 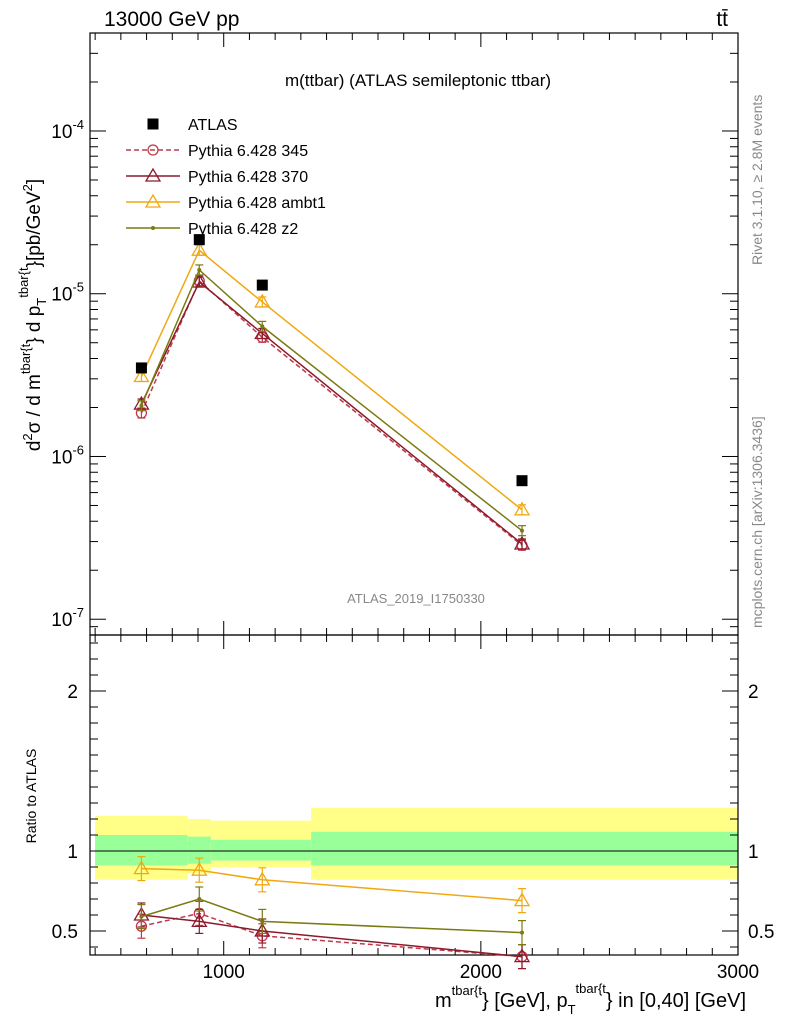 I want to click on ratio-y-tick-label-left-1: 1, so click(x=72, y=852).